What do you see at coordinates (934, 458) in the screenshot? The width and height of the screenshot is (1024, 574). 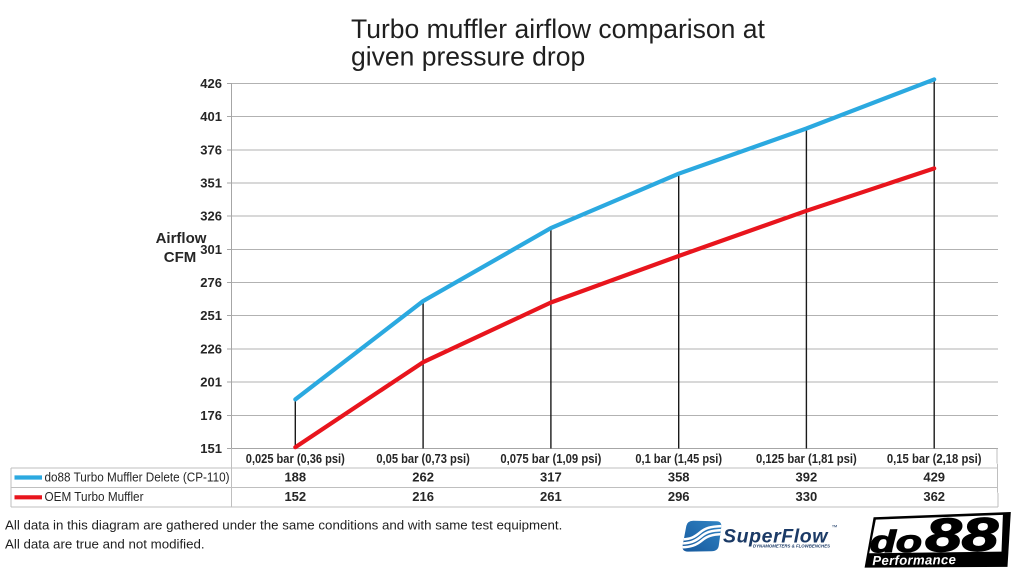 I see `svg-text: 0,15 bar (2,18 psi)` at bounding box center [934, 458].